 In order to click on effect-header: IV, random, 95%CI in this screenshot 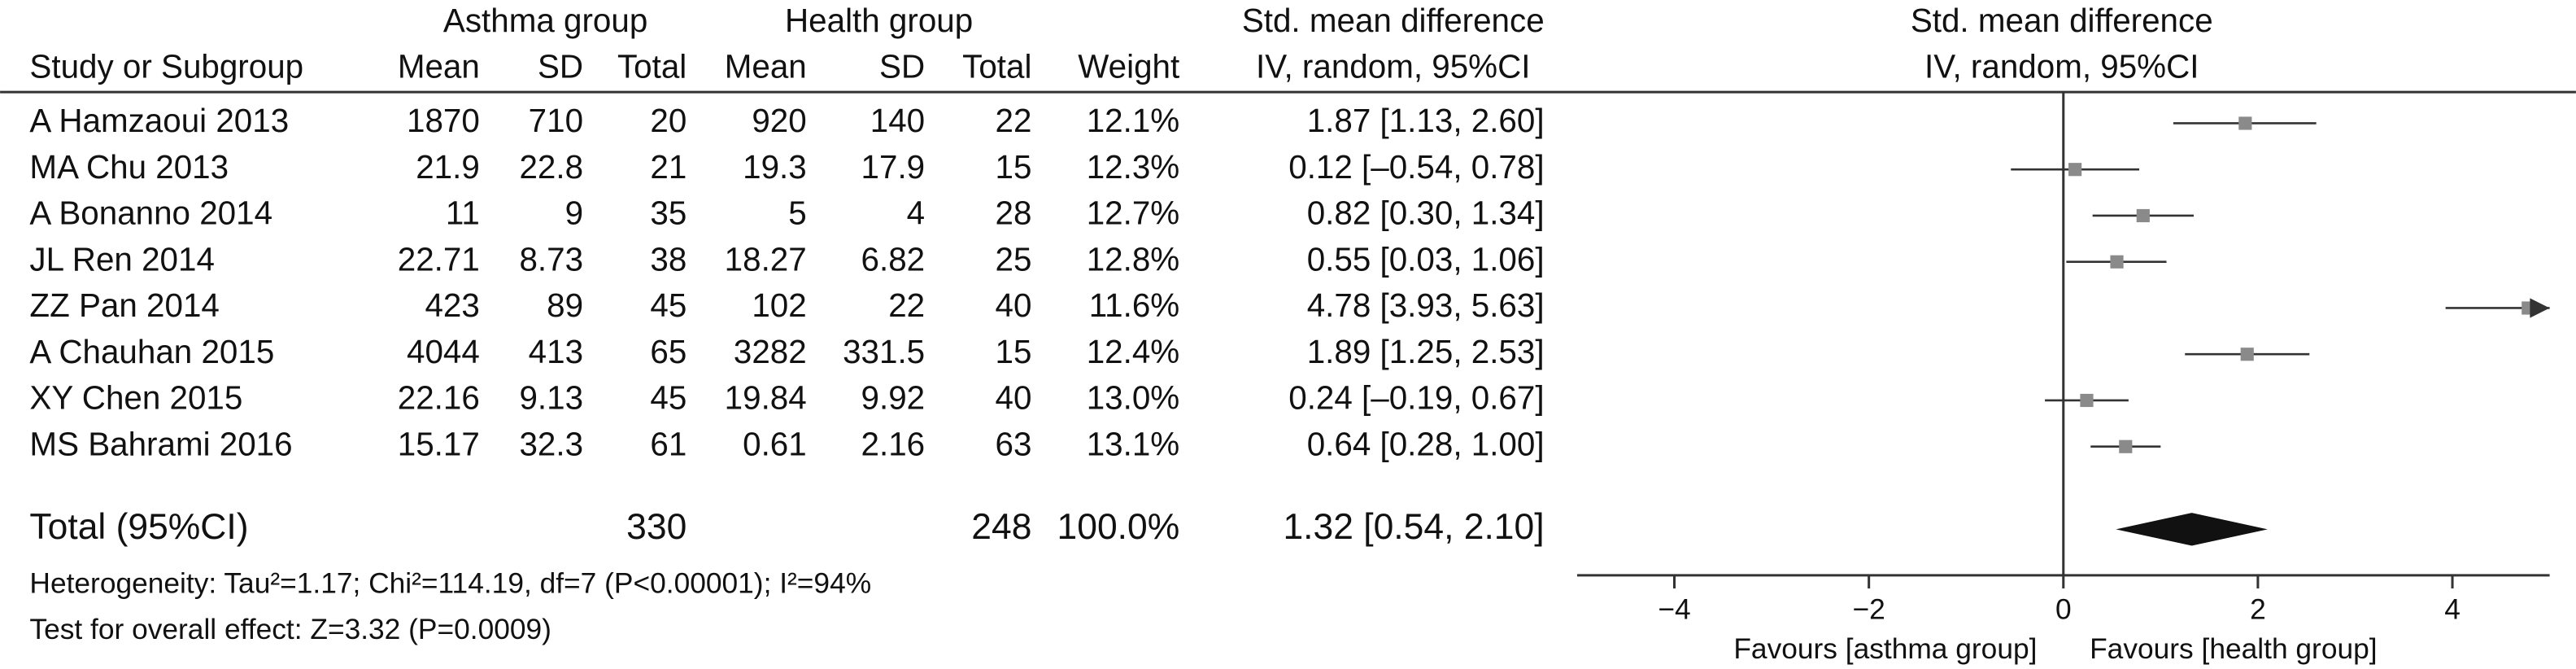, I will do `click(1393, 66)`.